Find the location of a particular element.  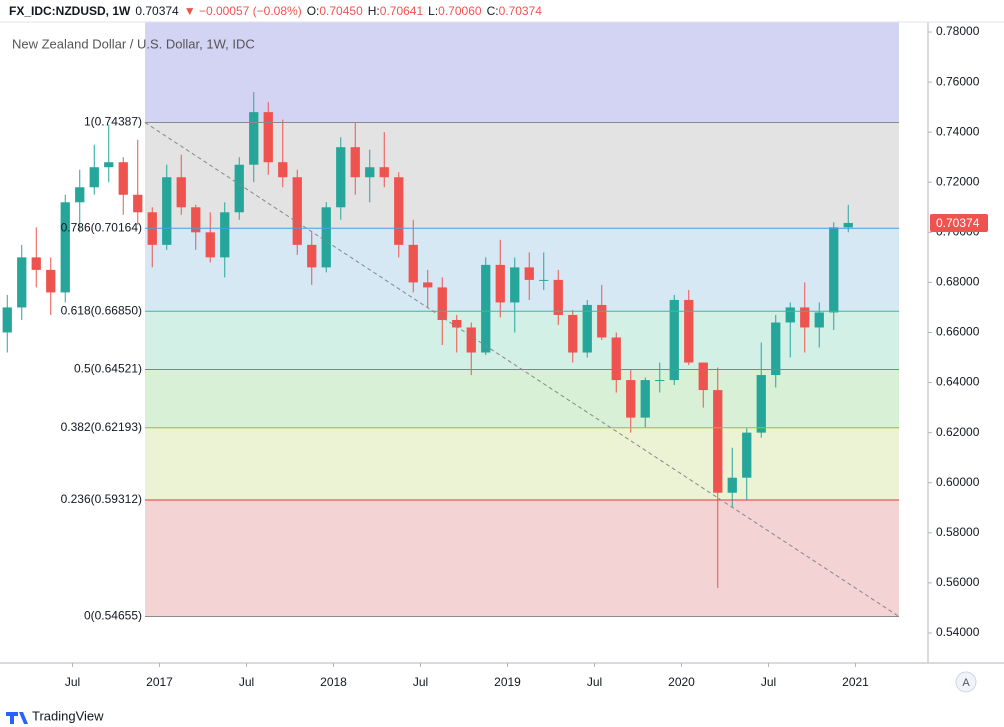

y-tick-label: 0.64000 is located at coordinates (958, 382).